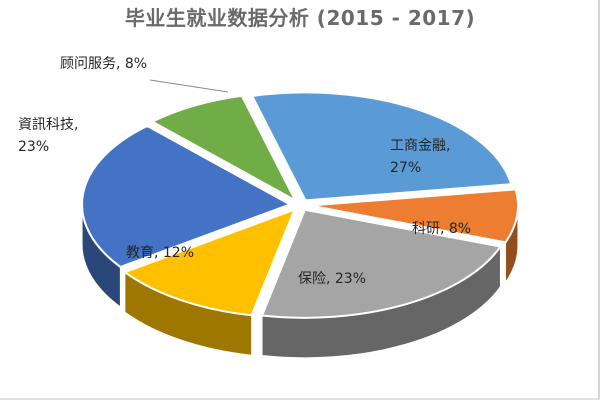 The height and width of the screenshot is (400, 600). What do you see at coordinates (414, 216) in the screenshot?
I see `slice-科研` at bounding box center [414, 216].